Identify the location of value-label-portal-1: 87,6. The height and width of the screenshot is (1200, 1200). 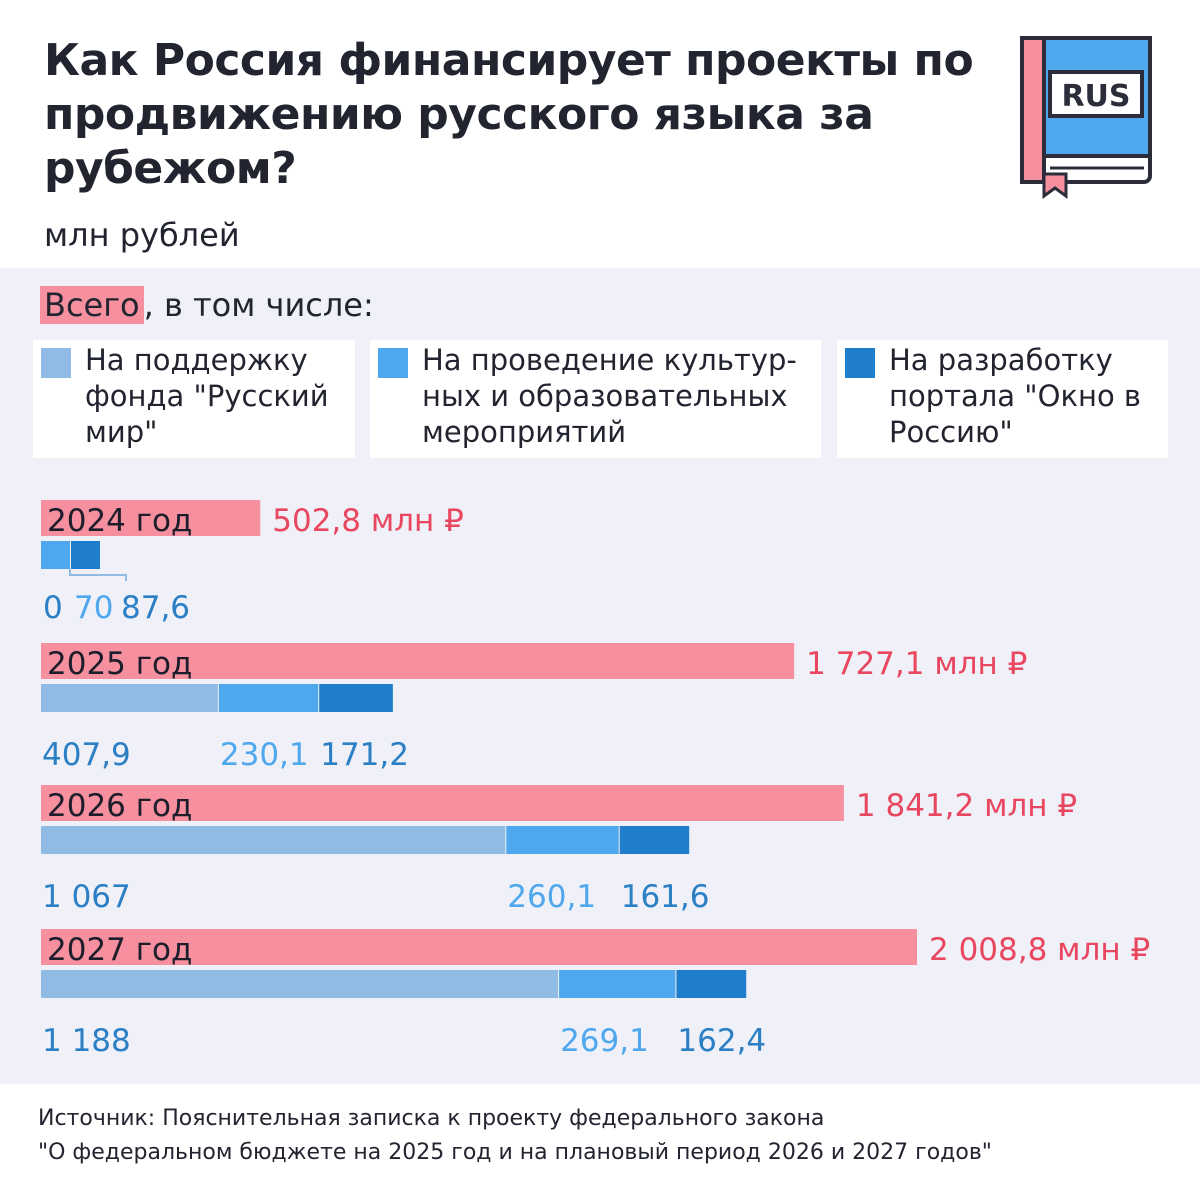
(155, 608).